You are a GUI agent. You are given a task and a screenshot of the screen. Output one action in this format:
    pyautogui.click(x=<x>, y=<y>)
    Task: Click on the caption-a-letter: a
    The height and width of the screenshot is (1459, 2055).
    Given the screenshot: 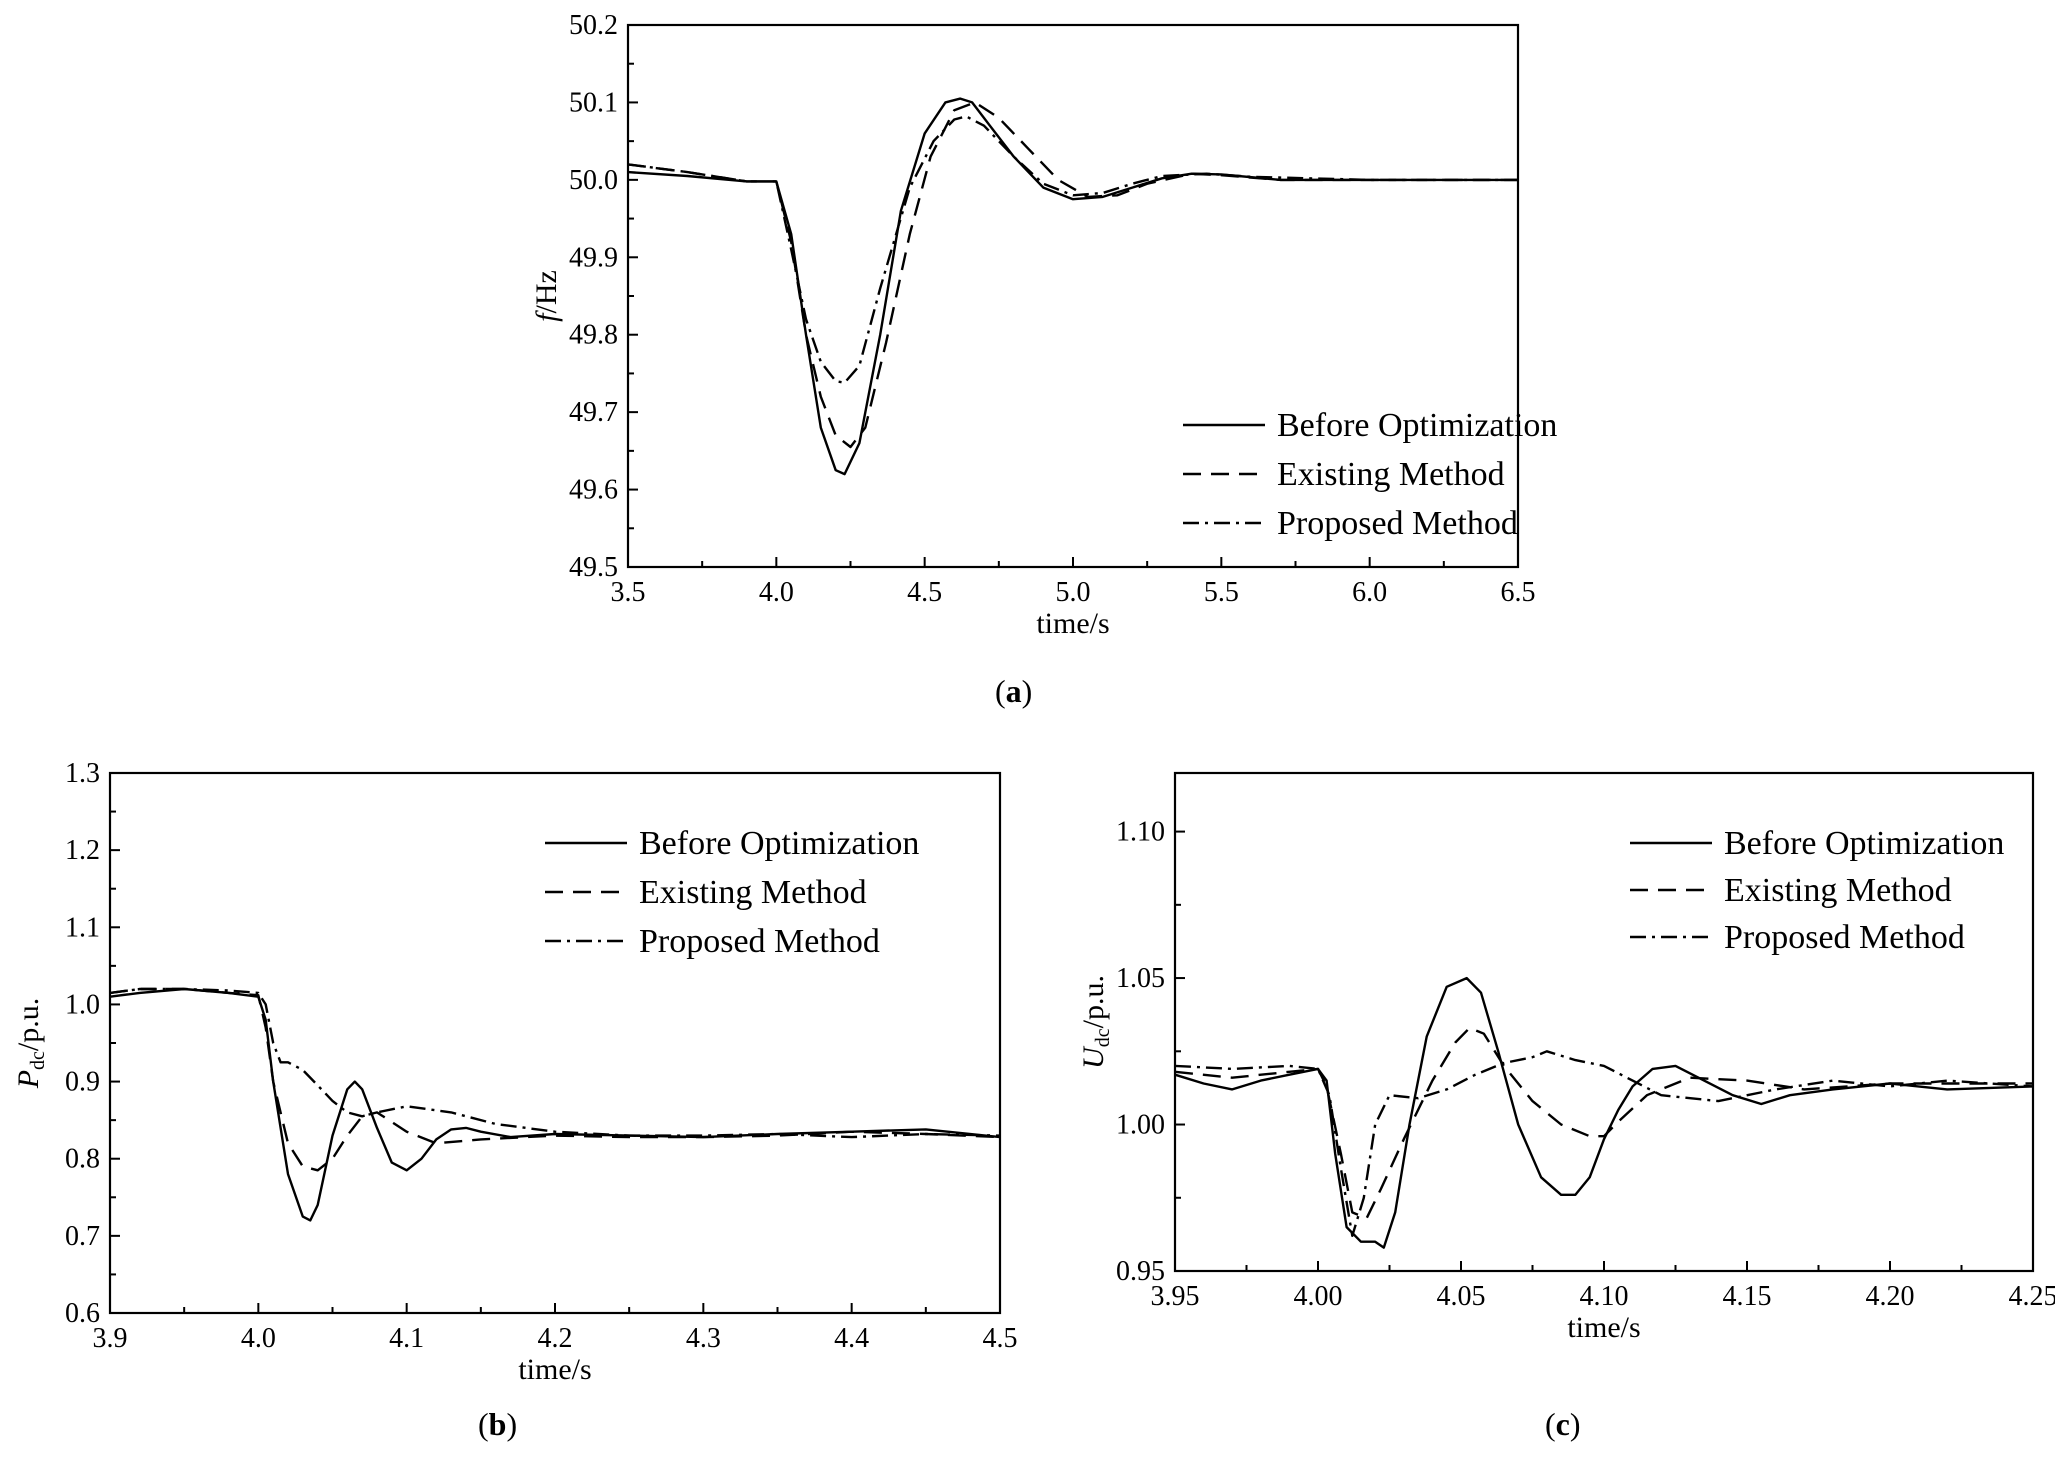 What is the action you would take?
    pyautogui.click(x=1013, y=691)
    